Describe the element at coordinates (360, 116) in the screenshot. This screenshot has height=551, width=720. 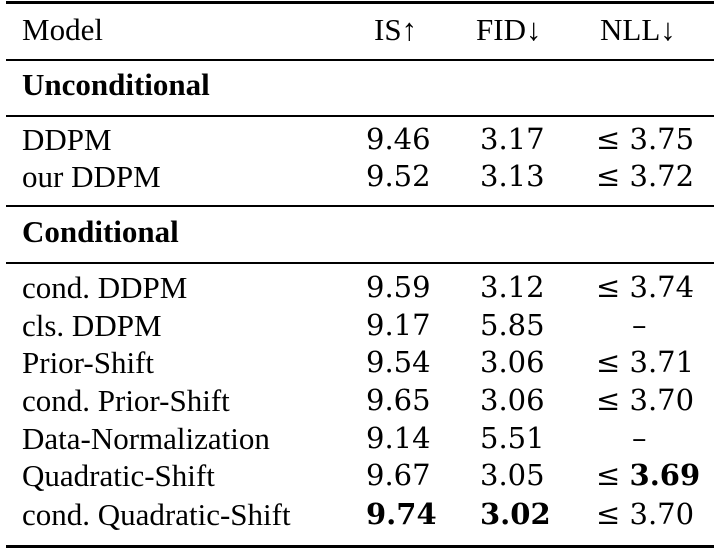
I see `unconditional-section-rule` at that location.